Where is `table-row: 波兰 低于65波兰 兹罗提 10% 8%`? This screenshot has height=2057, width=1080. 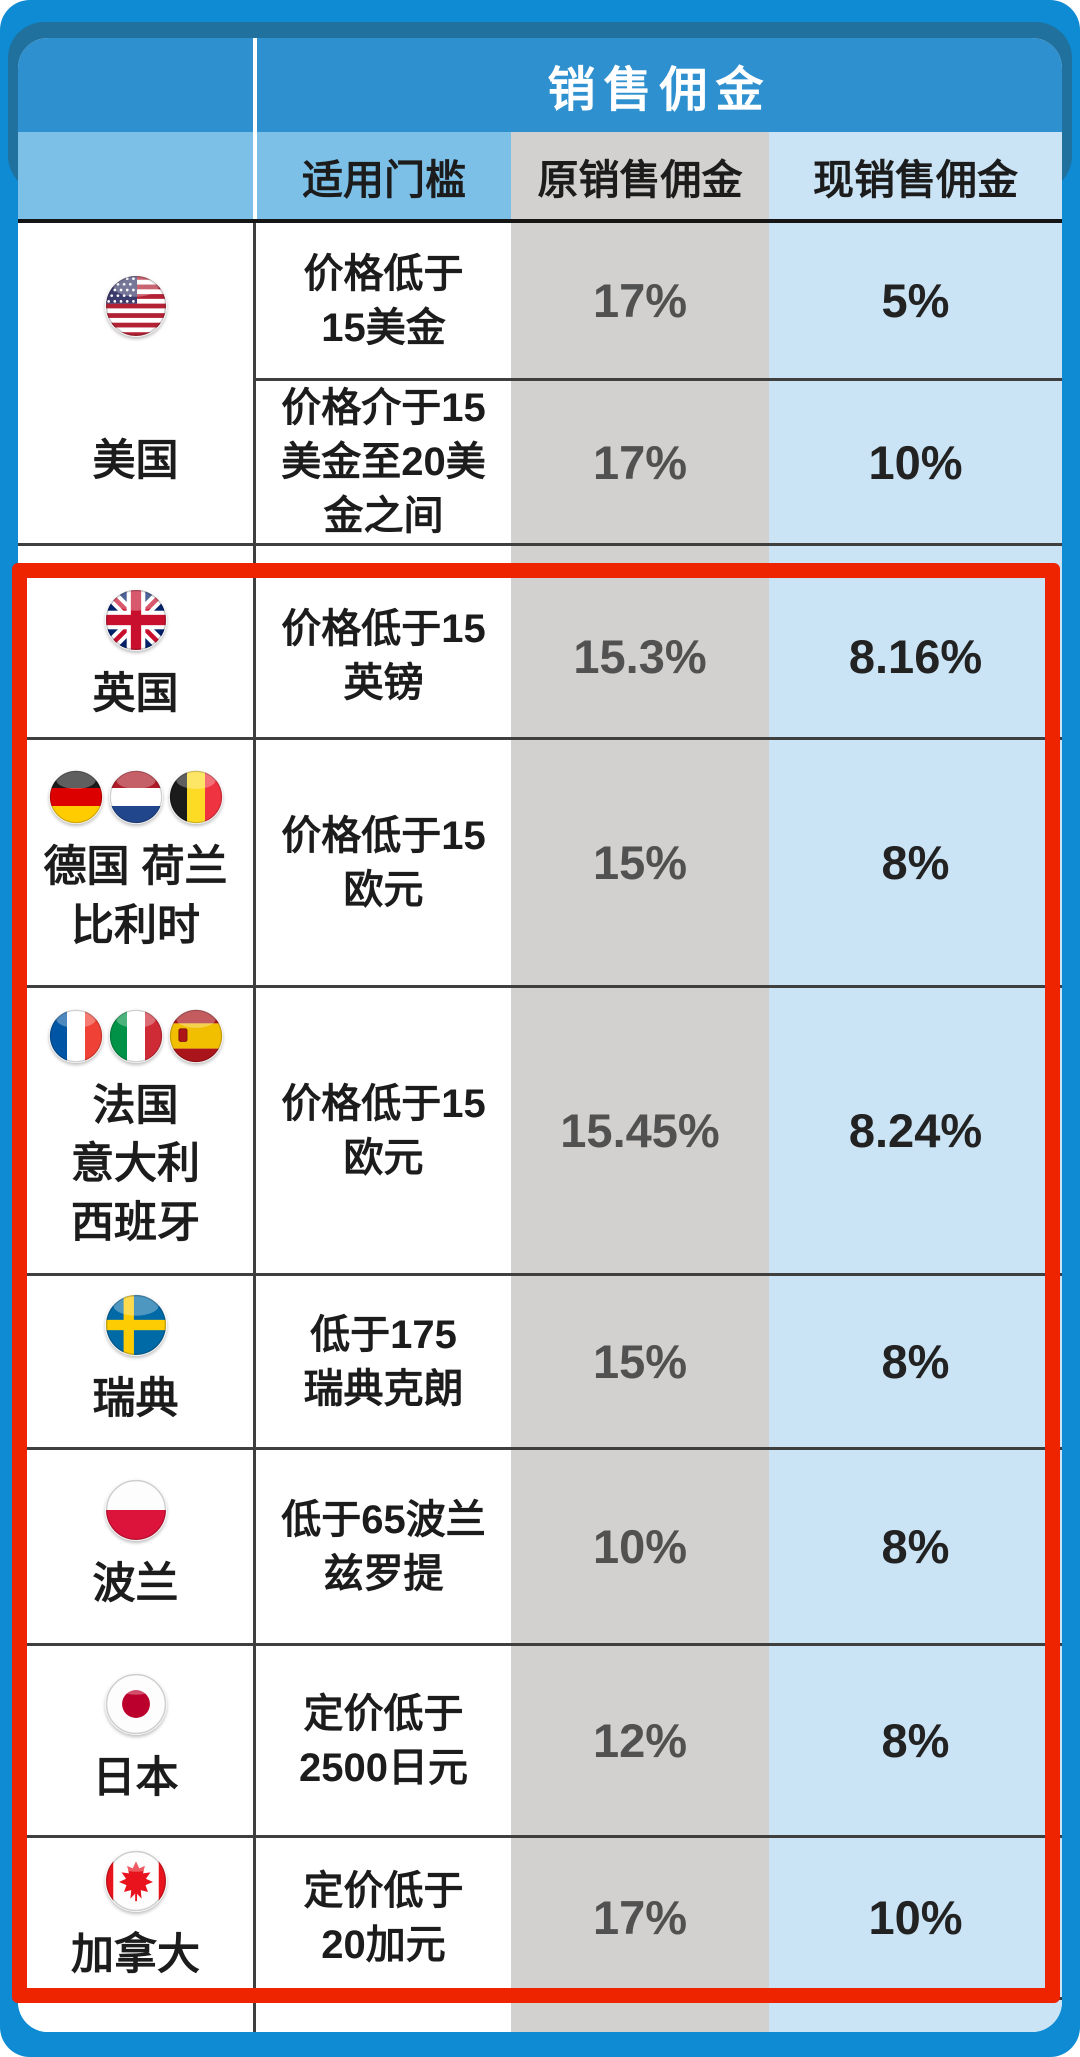
table-row: 波兰 低于65波兰 兹罗提 10% 8% is located at coordinates (540, 1545).